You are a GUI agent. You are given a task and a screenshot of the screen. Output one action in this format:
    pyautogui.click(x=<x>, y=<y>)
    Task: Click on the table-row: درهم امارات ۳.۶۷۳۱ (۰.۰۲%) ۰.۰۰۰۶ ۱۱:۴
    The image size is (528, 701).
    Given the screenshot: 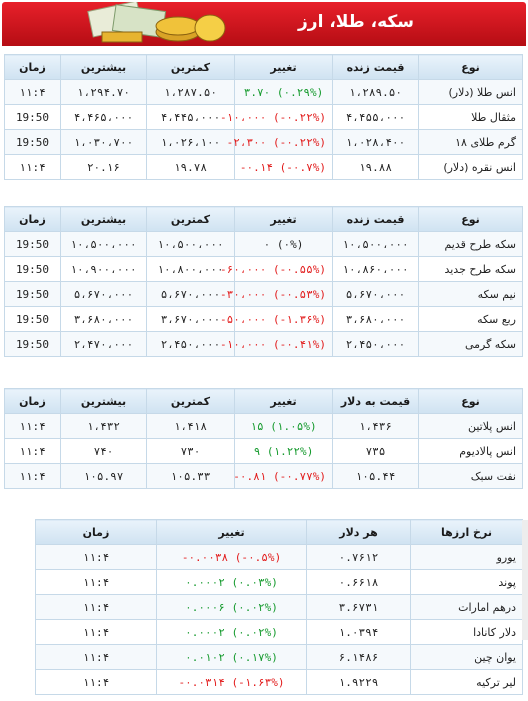 What is the action you would take?
    pyautogui.click(x=279, y=607)
    